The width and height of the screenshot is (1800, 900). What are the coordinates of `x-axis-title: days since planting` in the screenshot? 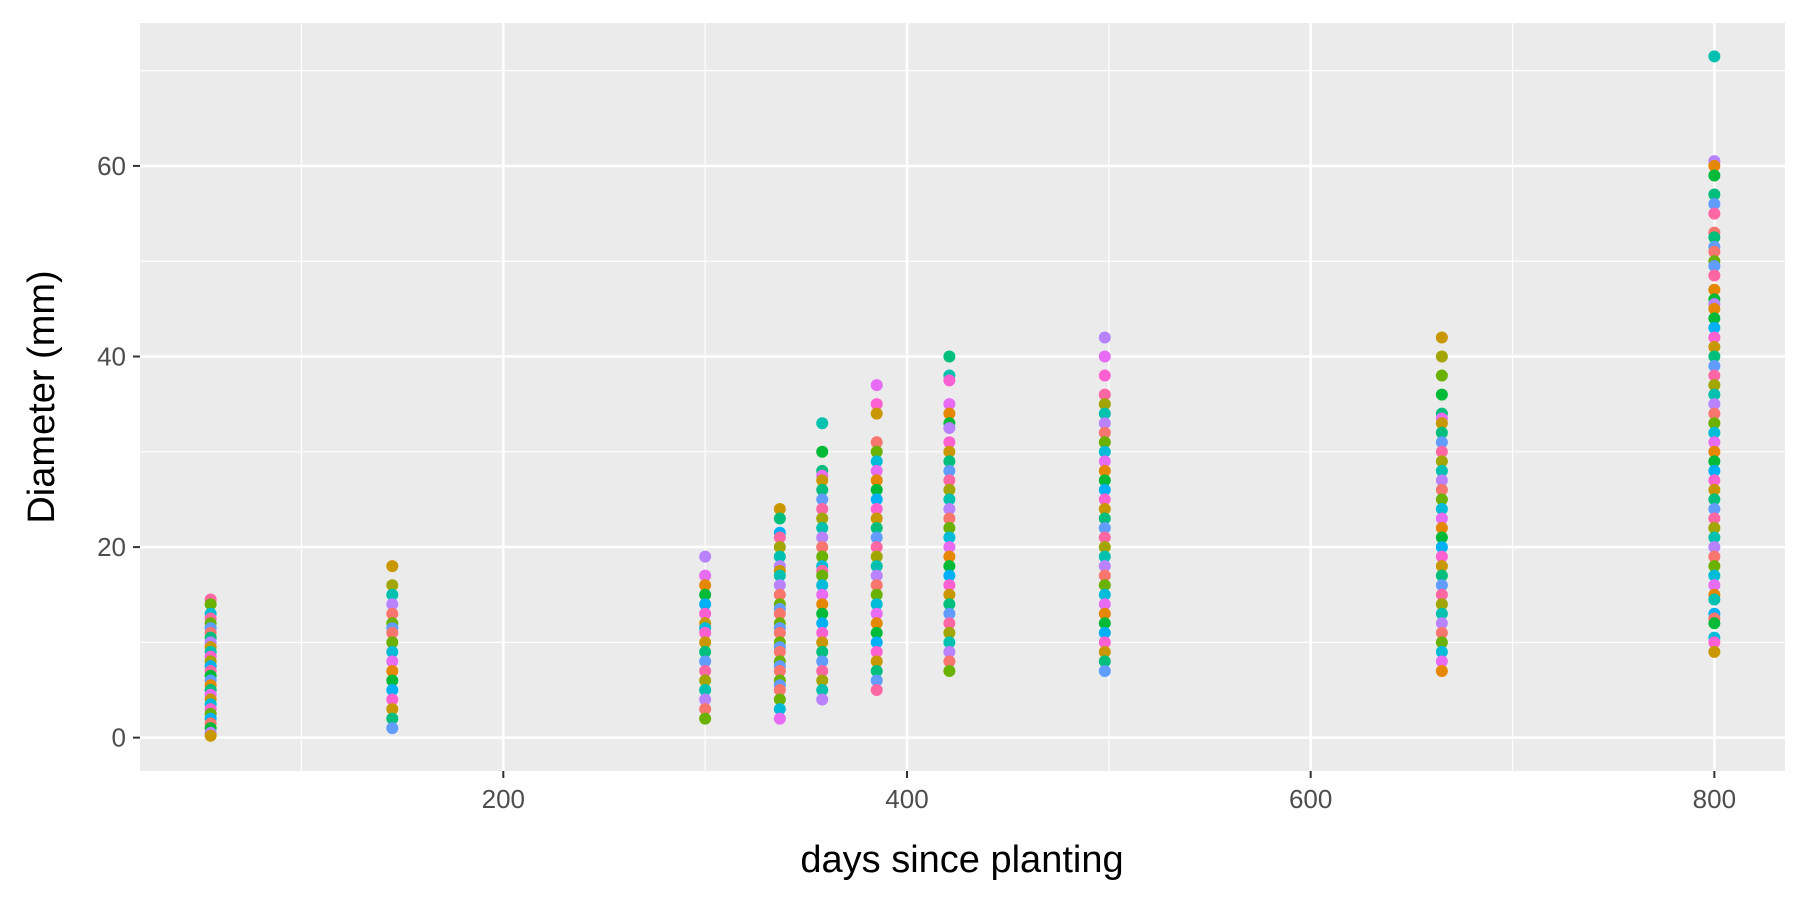 It's located at (961, 860).